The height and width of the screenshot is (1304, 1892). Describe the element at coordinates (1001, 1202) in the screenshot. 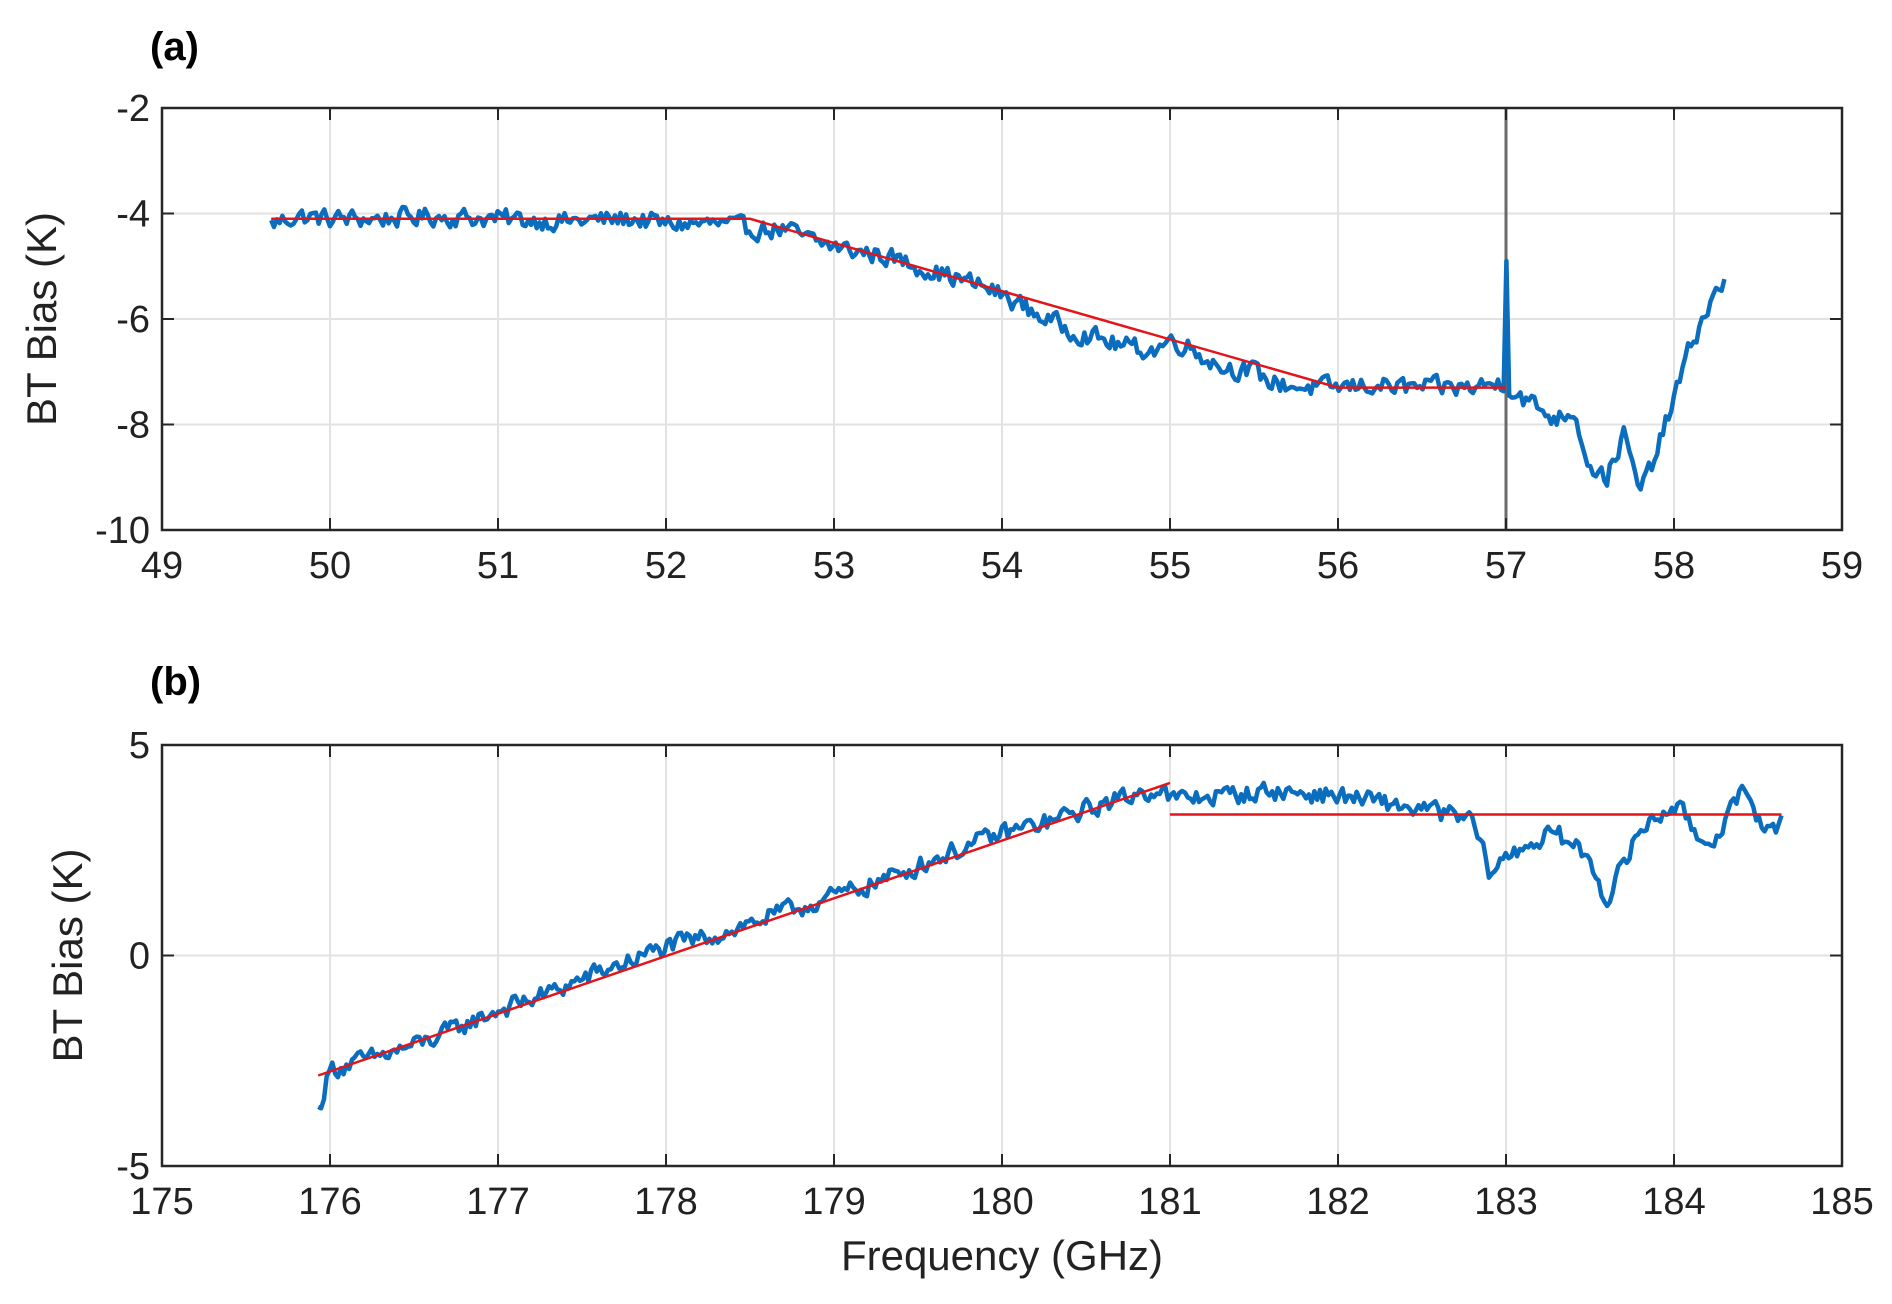

I see `x-tick-label: 180` at that location.